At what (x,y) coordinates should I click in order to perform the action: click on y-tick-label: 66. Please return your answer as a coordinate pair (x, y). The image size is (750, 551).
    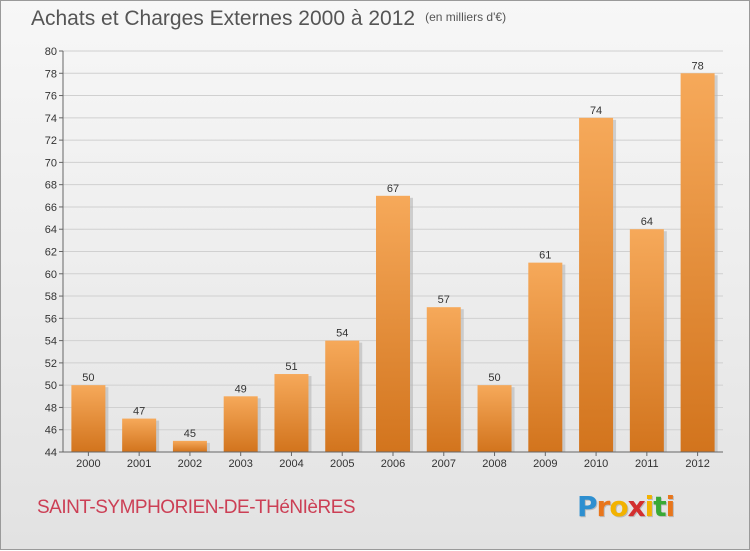
    Looking at the image, I should click on (51, 208).